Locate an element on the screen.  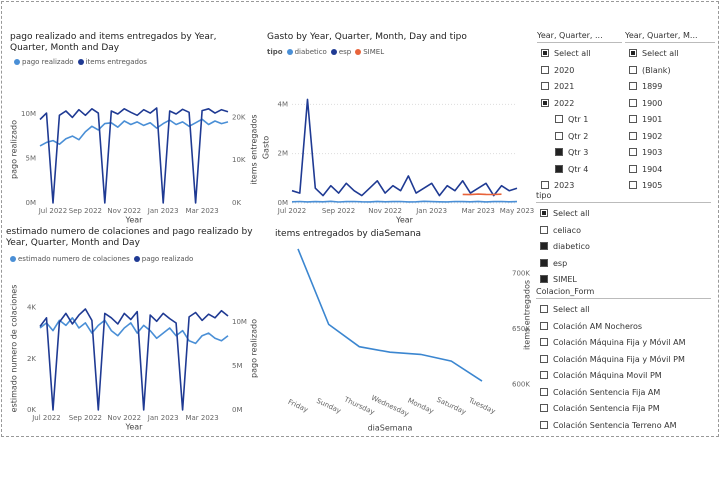
legend-label: estimado numero de colaciones is located at coordinates (74, 259).